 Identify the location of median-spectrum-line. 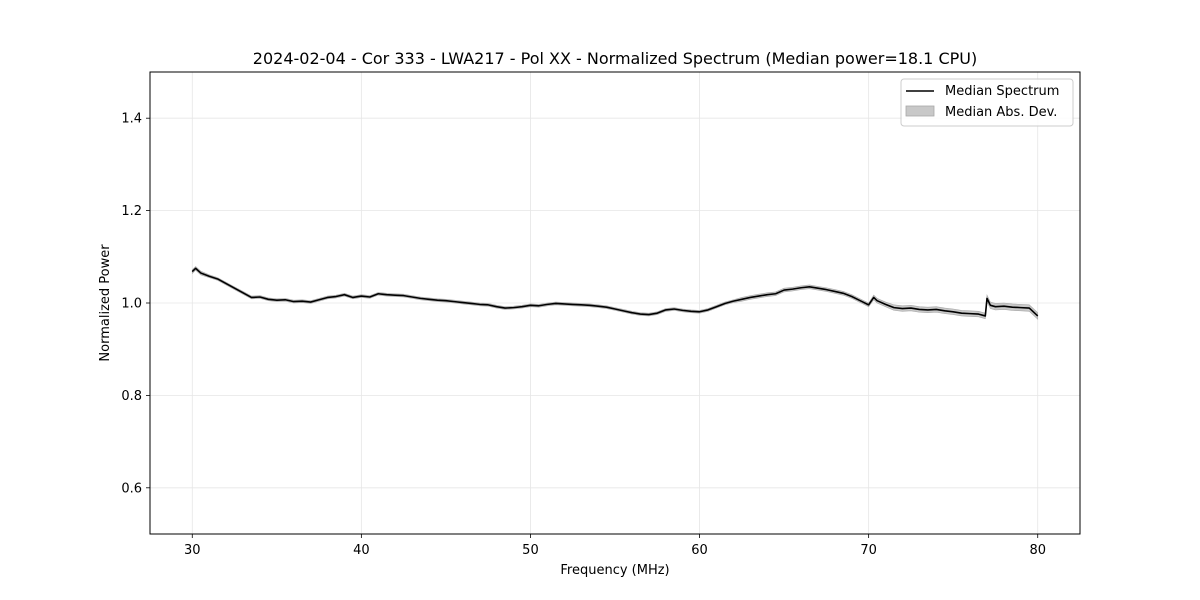
(615, 292).